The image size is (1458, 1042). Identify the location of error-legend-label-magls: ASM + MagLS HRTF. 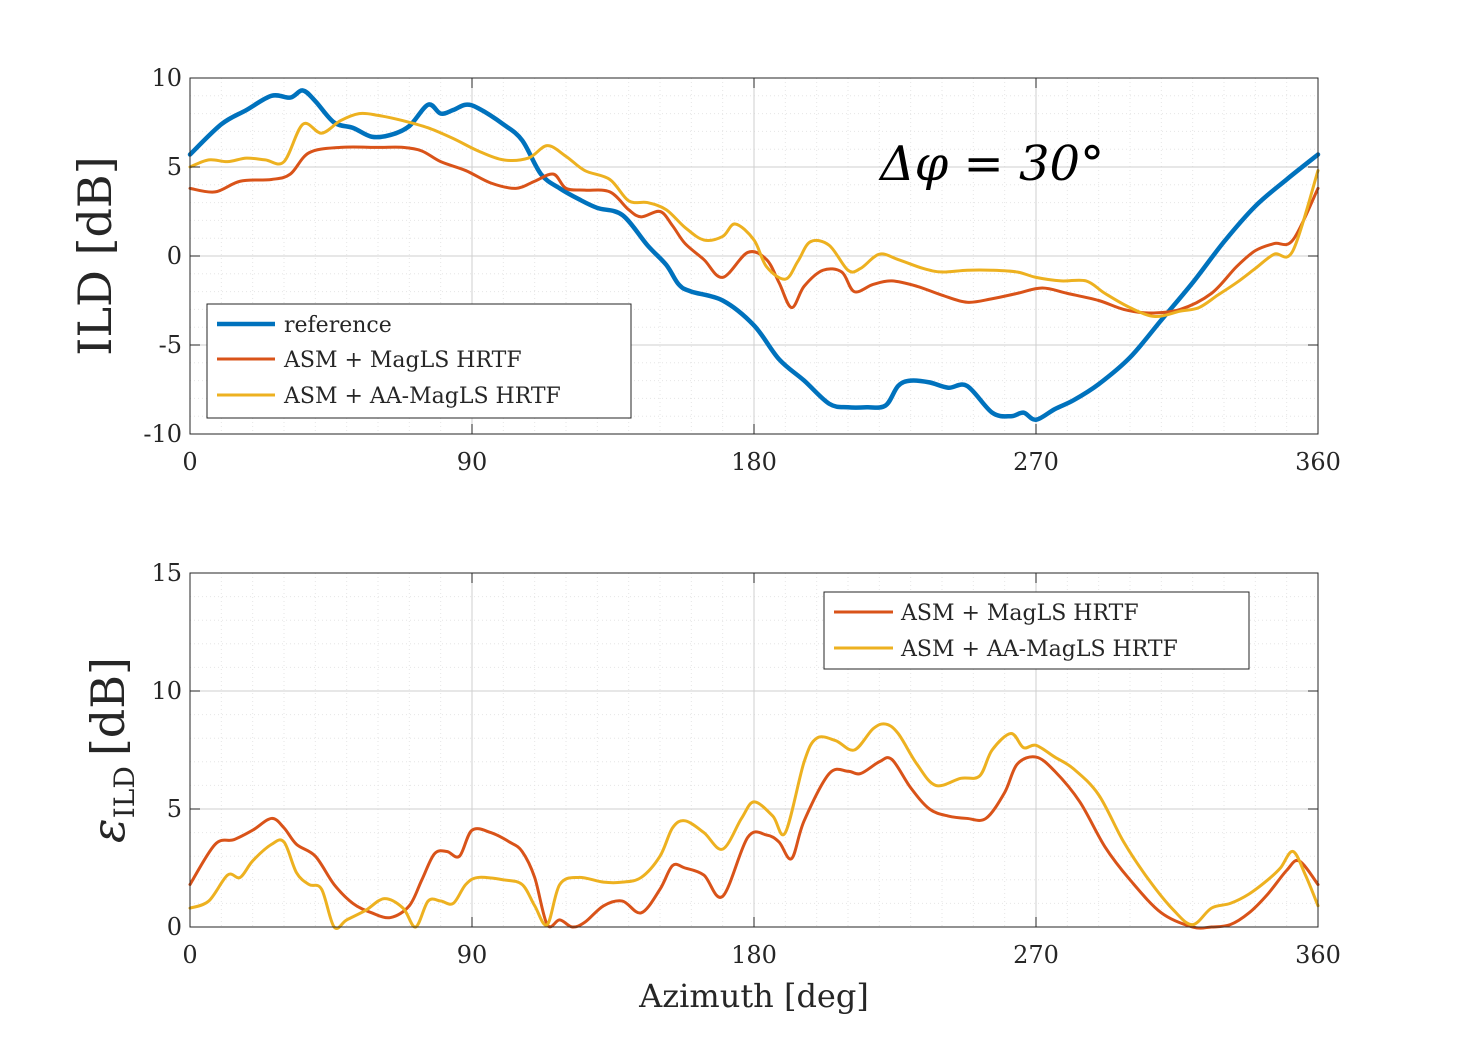
(1019, 613).